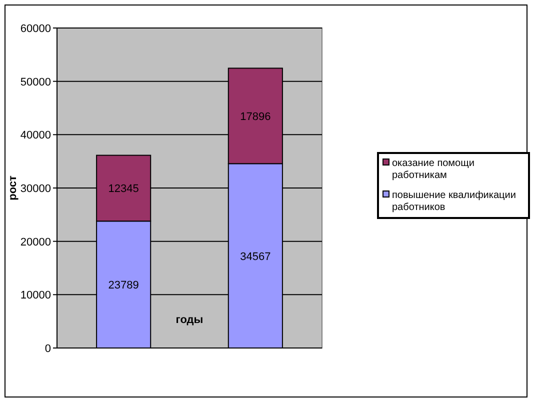 The height and width of the screenshot is (403, 533). Describe the element at coordinates (13, 187) in the screenshot. I see `y-axis-title: рост` at that location.